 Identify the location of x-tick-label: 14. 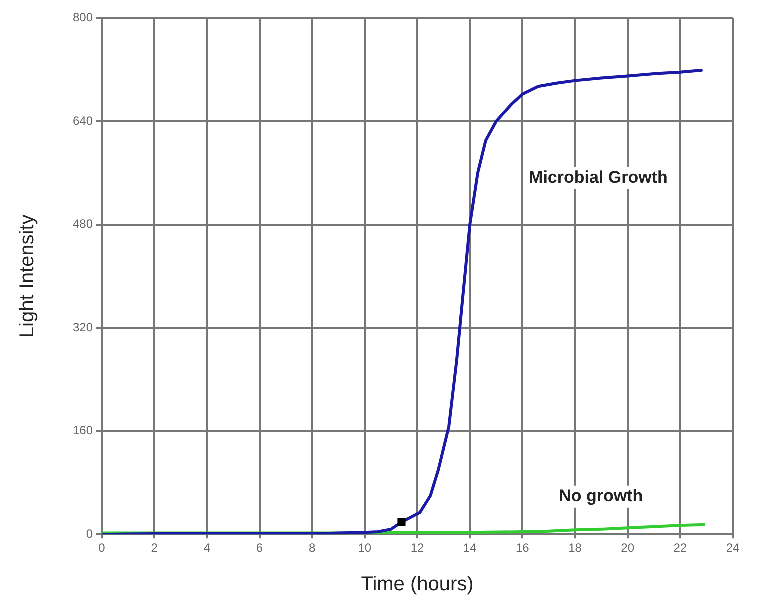
(470, 548).